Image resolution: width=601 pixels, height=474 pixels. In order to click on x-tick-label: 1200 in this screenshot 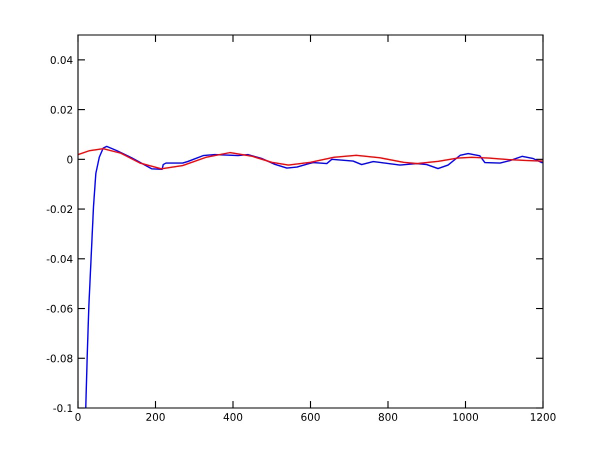, I will do `click(543, 417)`.